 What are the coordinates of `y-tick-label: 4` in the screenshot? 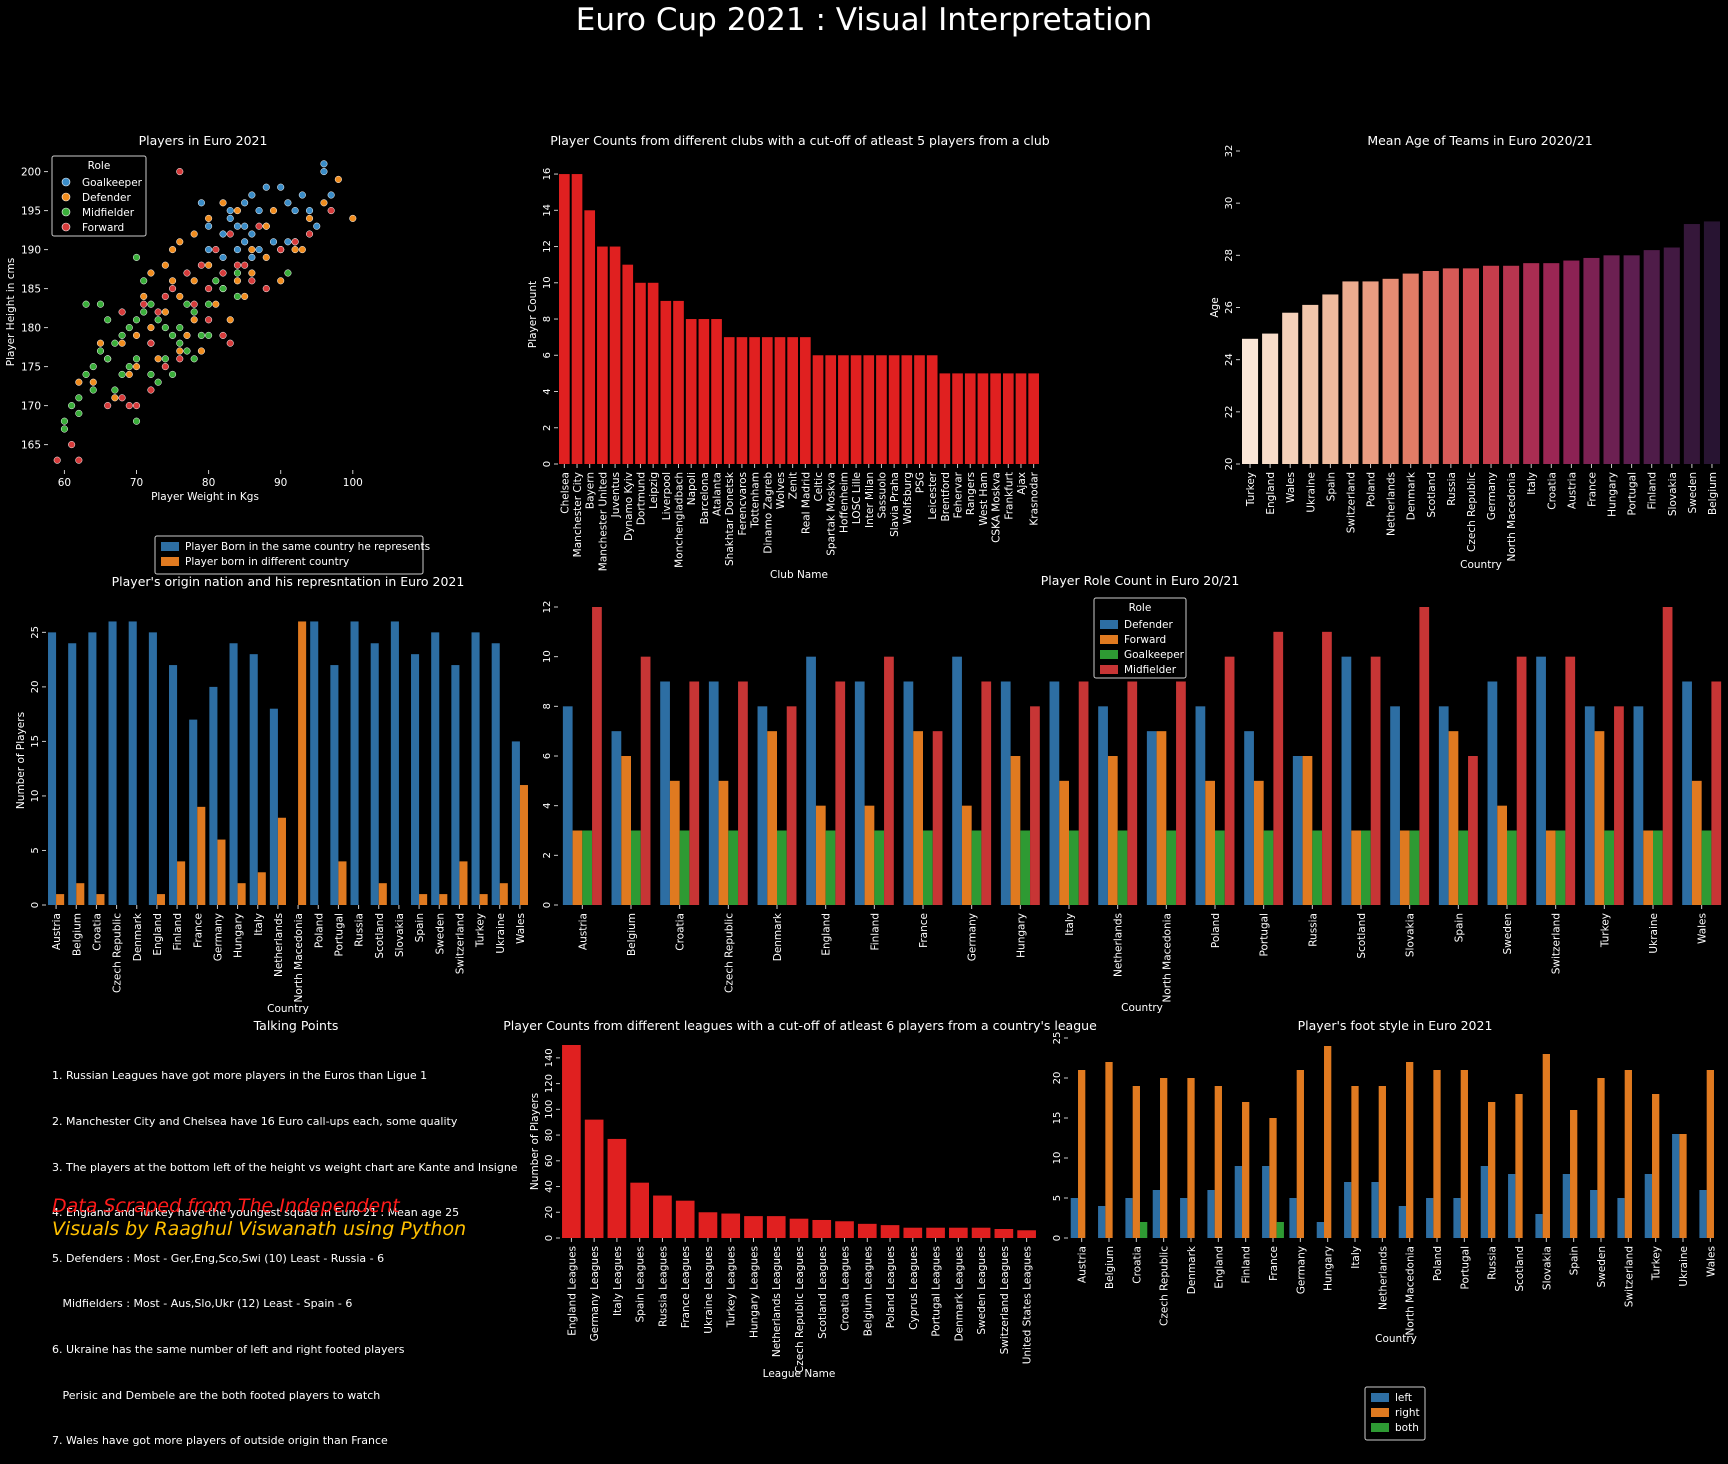 It's located at (547, 391).